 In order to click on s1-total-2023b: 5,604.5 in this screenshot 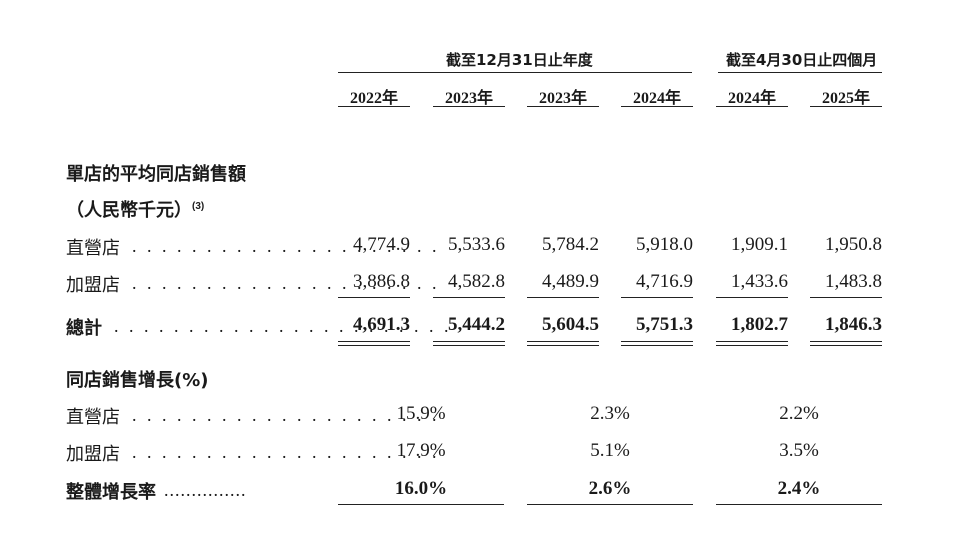, I will do `click(570, 324)`.